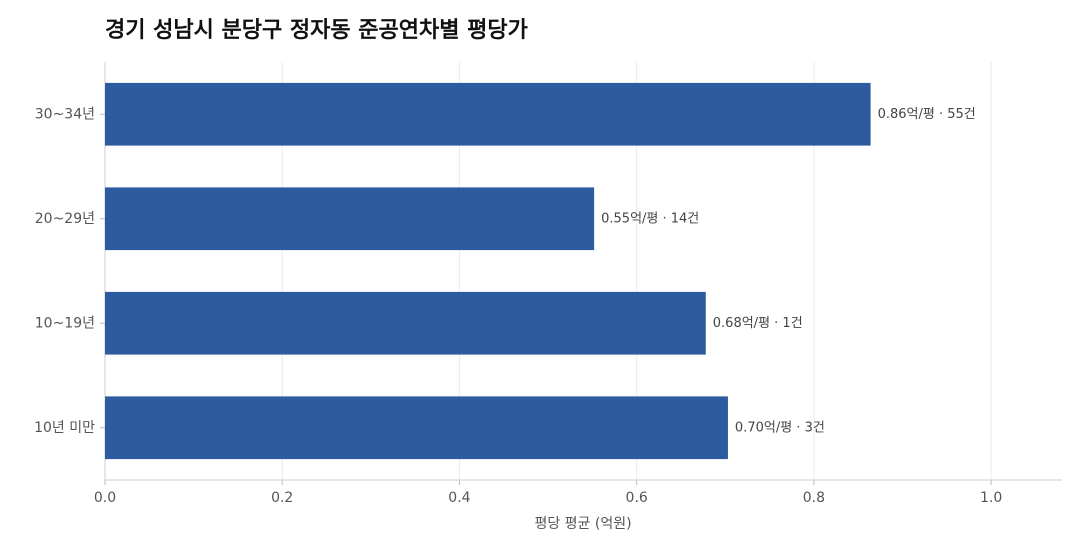 This screenshot has height=552, width=1080. Describe the element at coordinates (65, 219) in the screenshot. I see `y-tick-label: 20~29년` at that location.